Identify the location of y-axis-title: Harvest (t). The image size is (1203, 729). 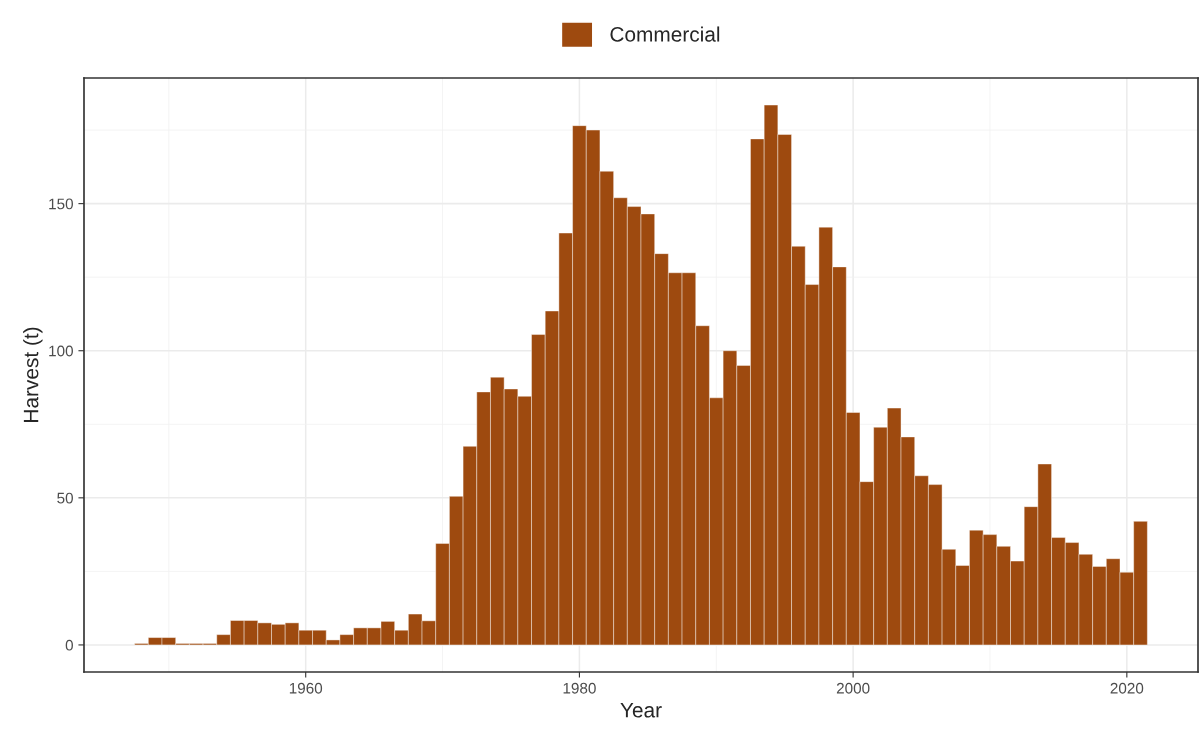
(33, 374).